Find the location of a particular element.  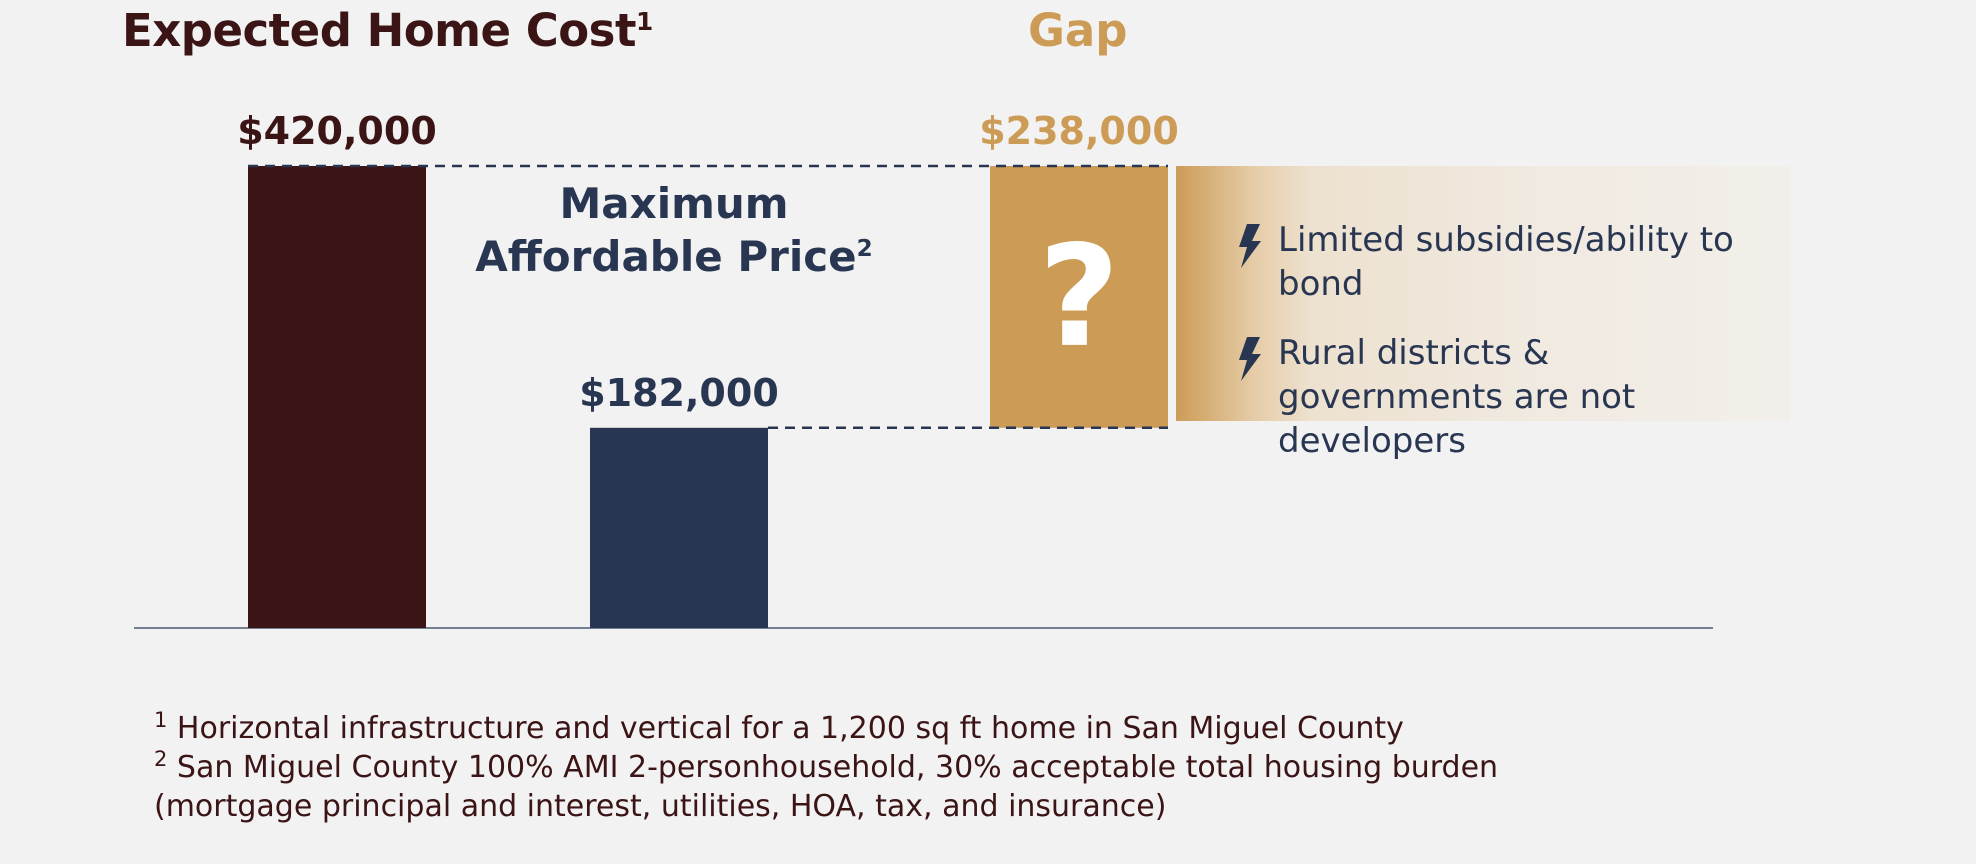

gap-note-item: Limited subsidies/ability to bond is located at coordinates (1508, 262).